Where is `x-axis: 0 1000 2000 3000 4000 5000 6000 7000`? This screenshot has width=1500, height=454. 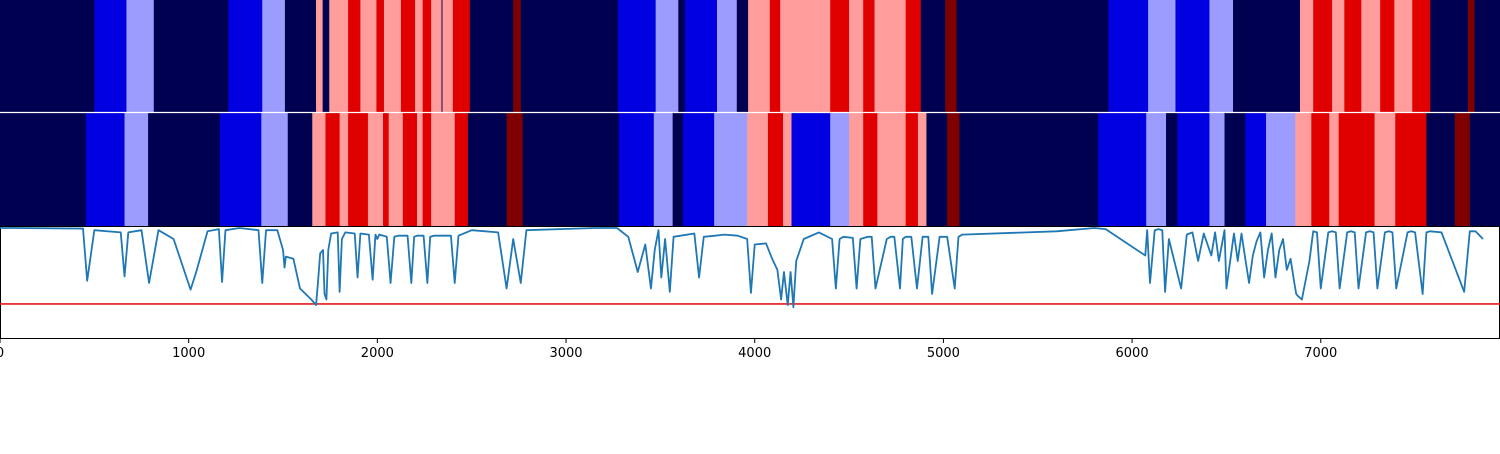 x-axis: 0 1000 2000 3000 4000 5000 6000 7000 is located at coordinates (668, 349).